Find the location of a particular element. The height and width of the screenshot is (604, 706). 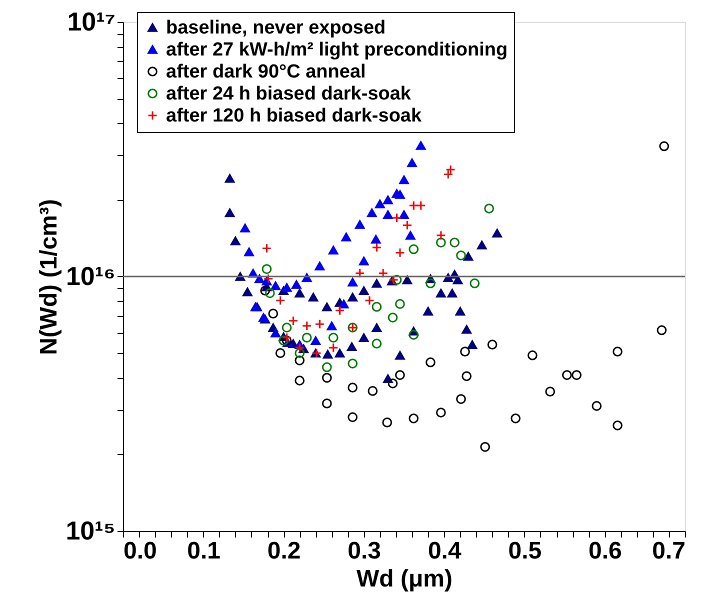

x-tick-label: 0.7 is located at coordinates (669, 551).